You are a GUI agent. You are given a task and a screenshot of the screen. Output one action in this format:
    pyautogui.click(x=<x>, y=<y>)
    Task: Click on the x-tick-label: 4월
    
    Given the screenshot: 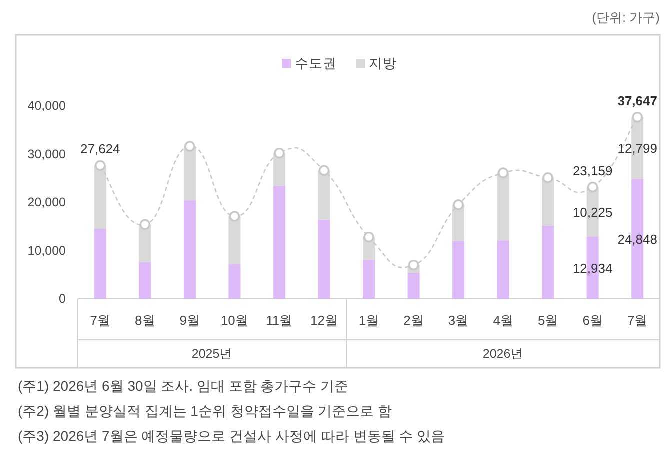 What is the action you would take?
    pyautogui.click(x=503, y=320)
    